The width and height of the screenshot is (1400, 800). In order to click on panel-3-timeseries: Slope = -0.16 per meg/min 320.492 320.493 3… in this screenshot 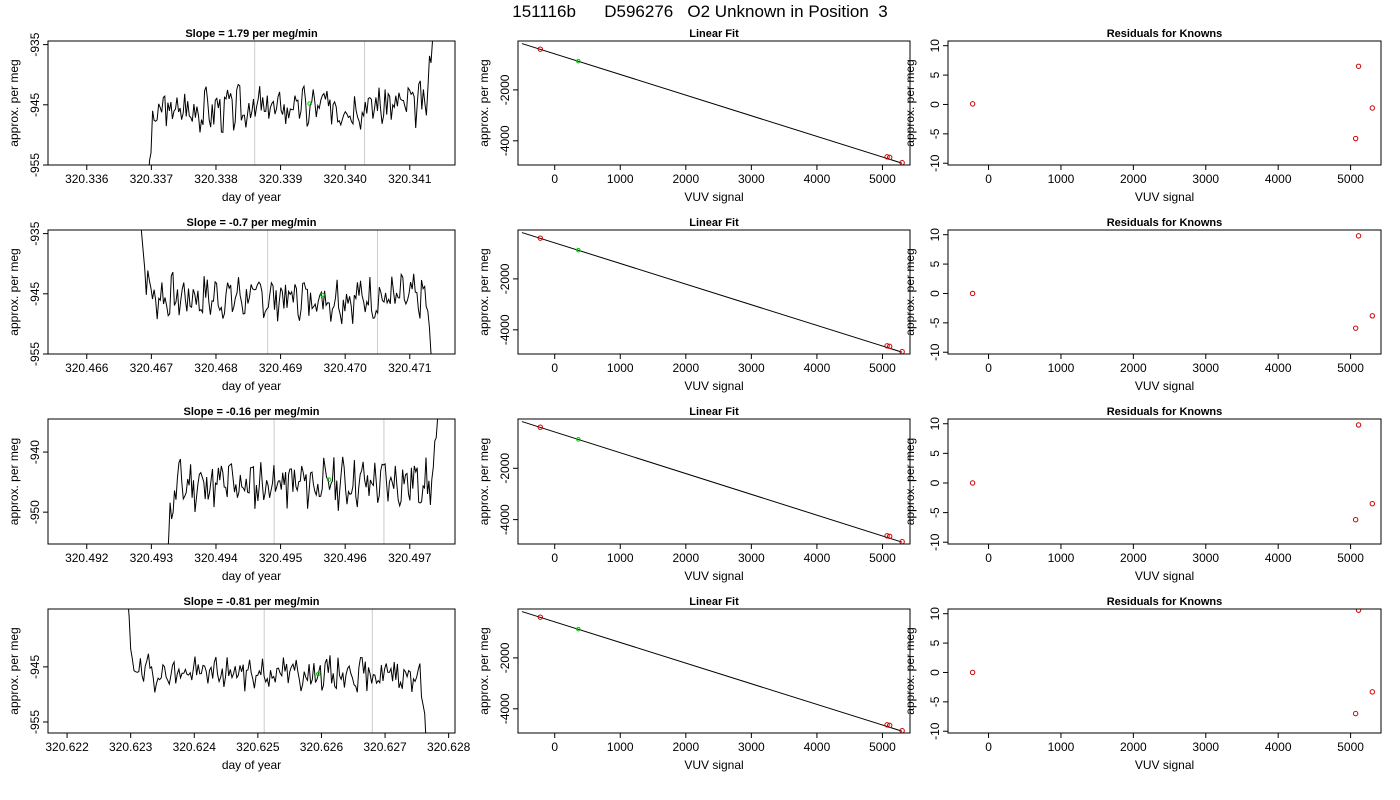, I will do `click(231, 494)`.